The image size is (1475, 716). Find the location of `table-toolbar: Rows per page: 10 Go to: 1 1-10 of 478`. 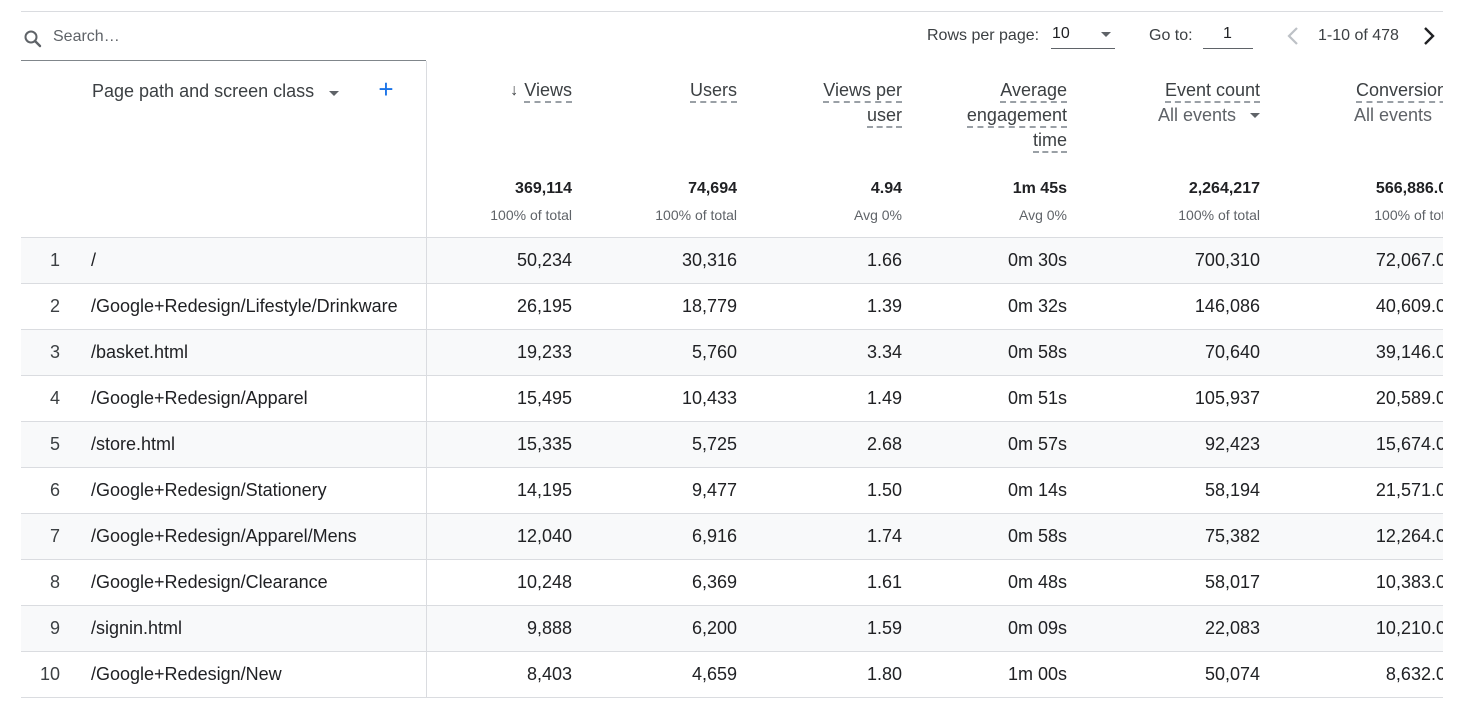

table-toolbar: Rows per page: 10 Go to: 1 1-10 of 478 is located at coordinates (732, 36).